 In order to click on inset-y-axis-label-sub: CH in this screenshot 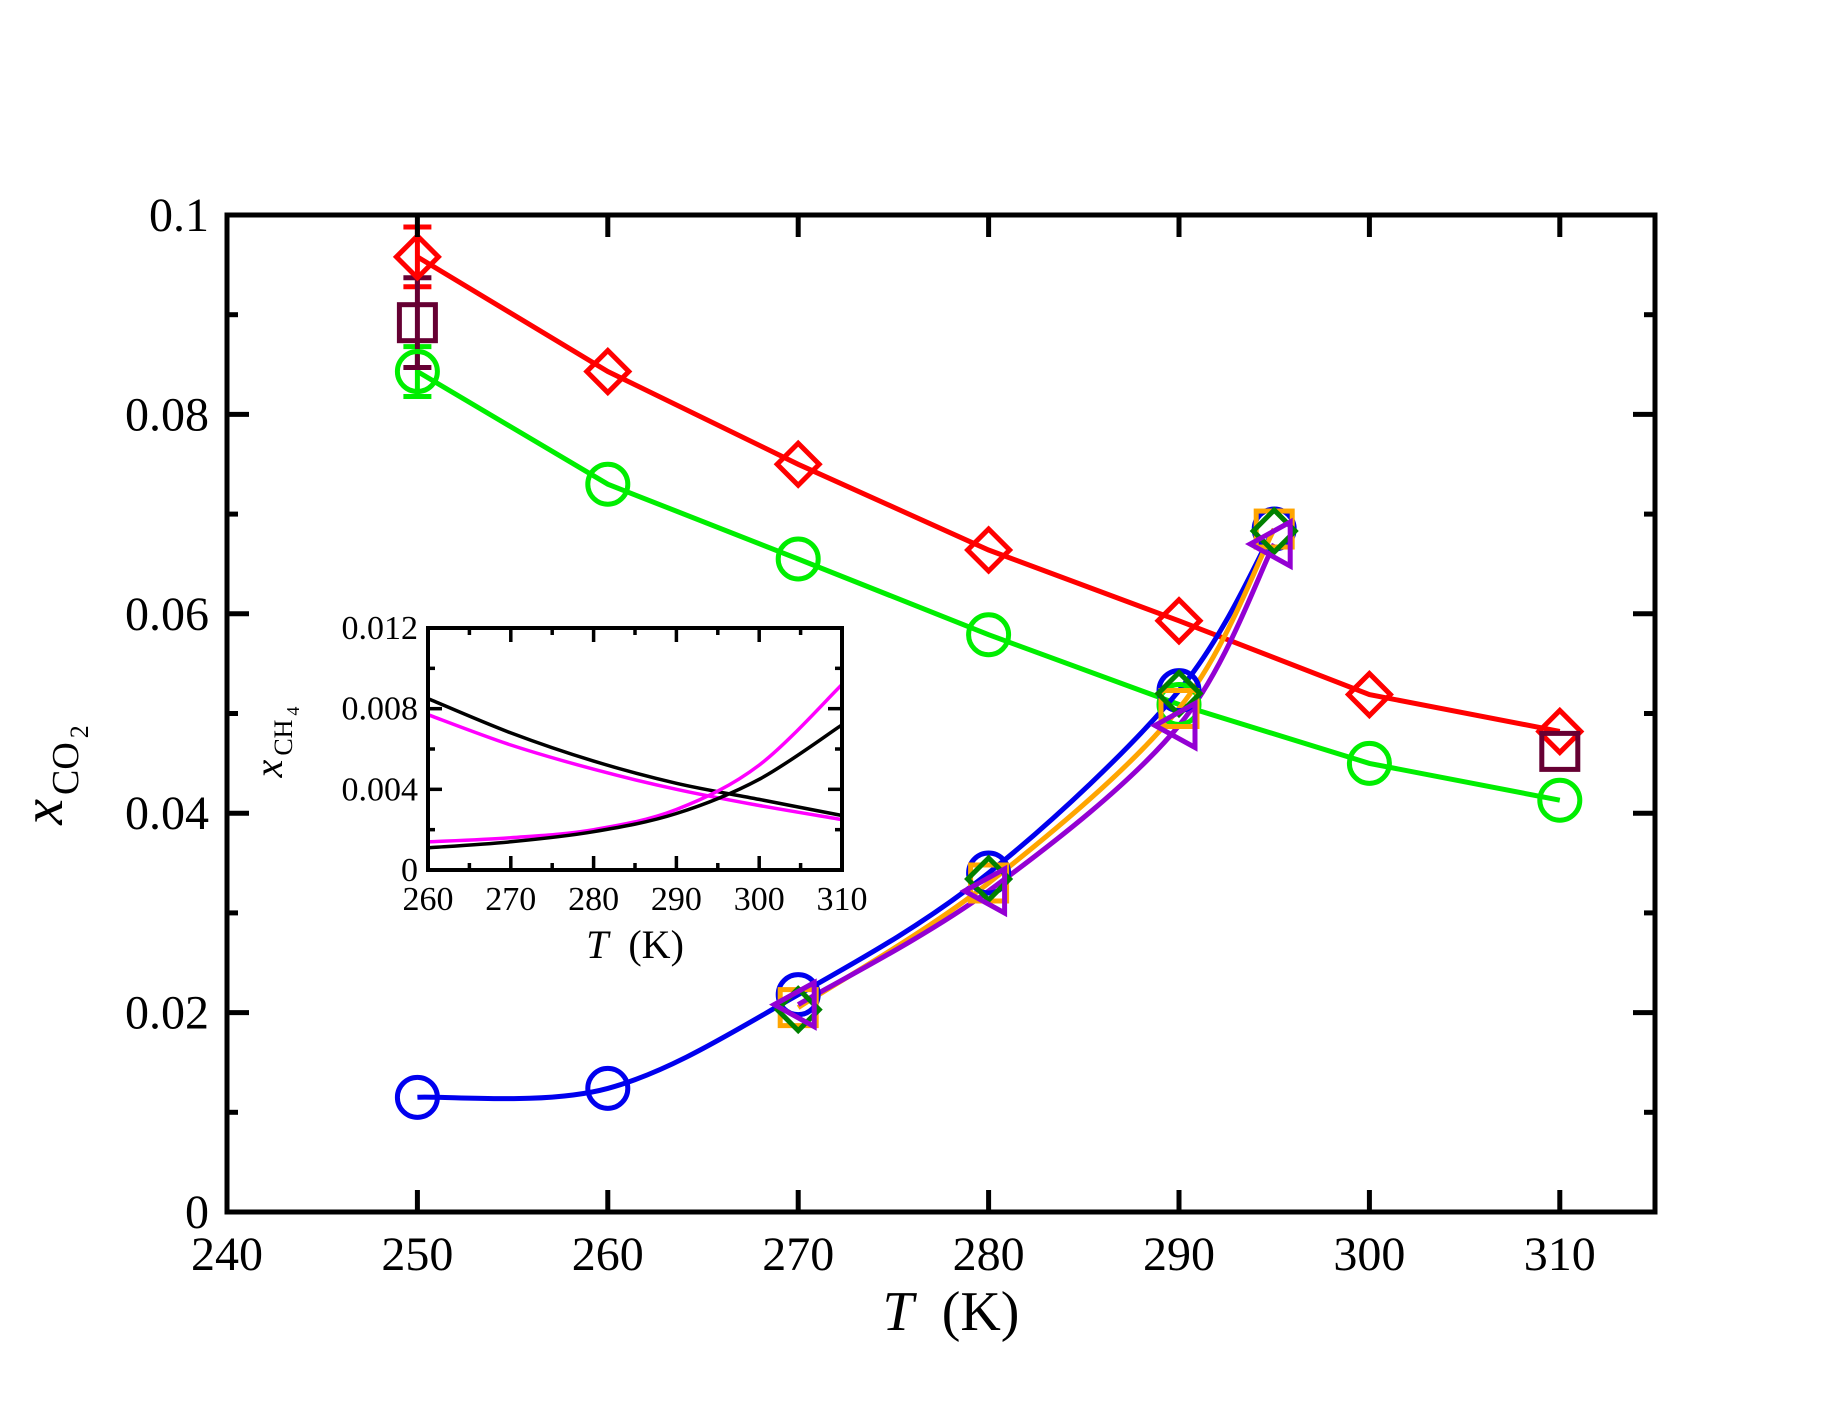, I will do `click(283, 737)`.